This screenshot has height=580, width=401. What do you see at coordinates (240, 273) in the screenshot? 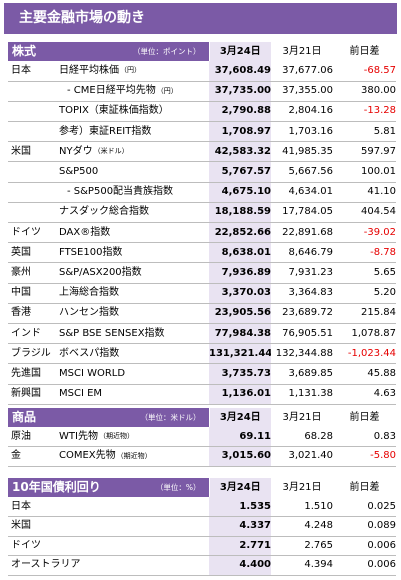
I see `value-current: 7,936.89` at bounding box center [240, 273].